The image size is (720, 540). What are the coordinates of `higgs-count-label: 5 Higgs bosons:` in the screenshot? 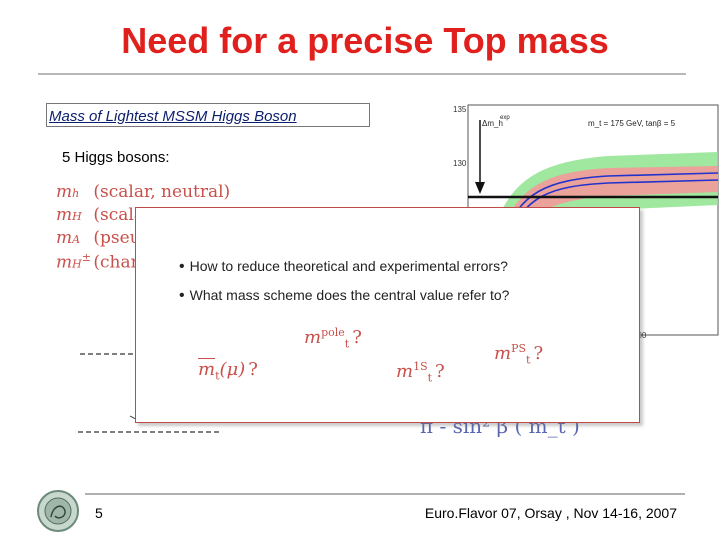 It's located at (116, 157).